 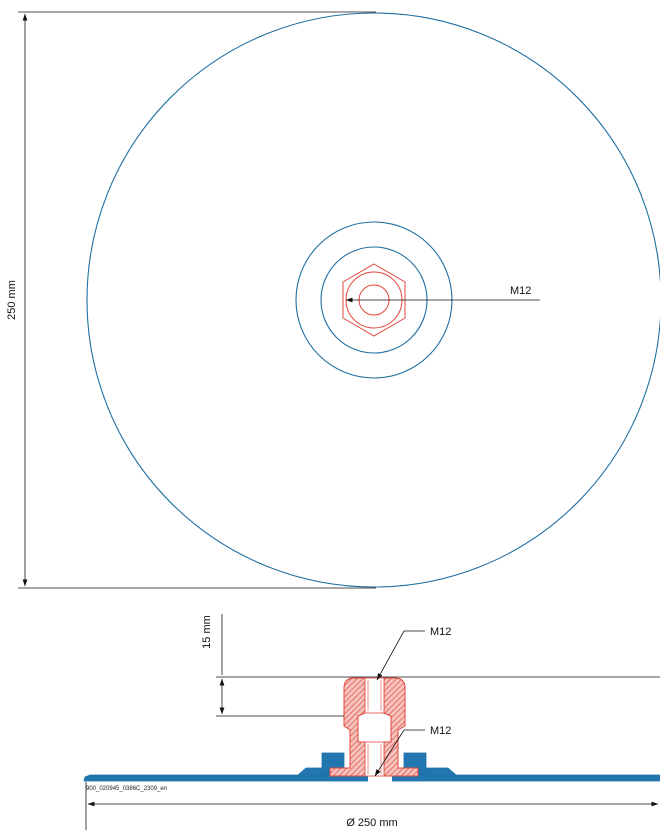 I want to click on insert-section-left, so click(x=347, y=727).